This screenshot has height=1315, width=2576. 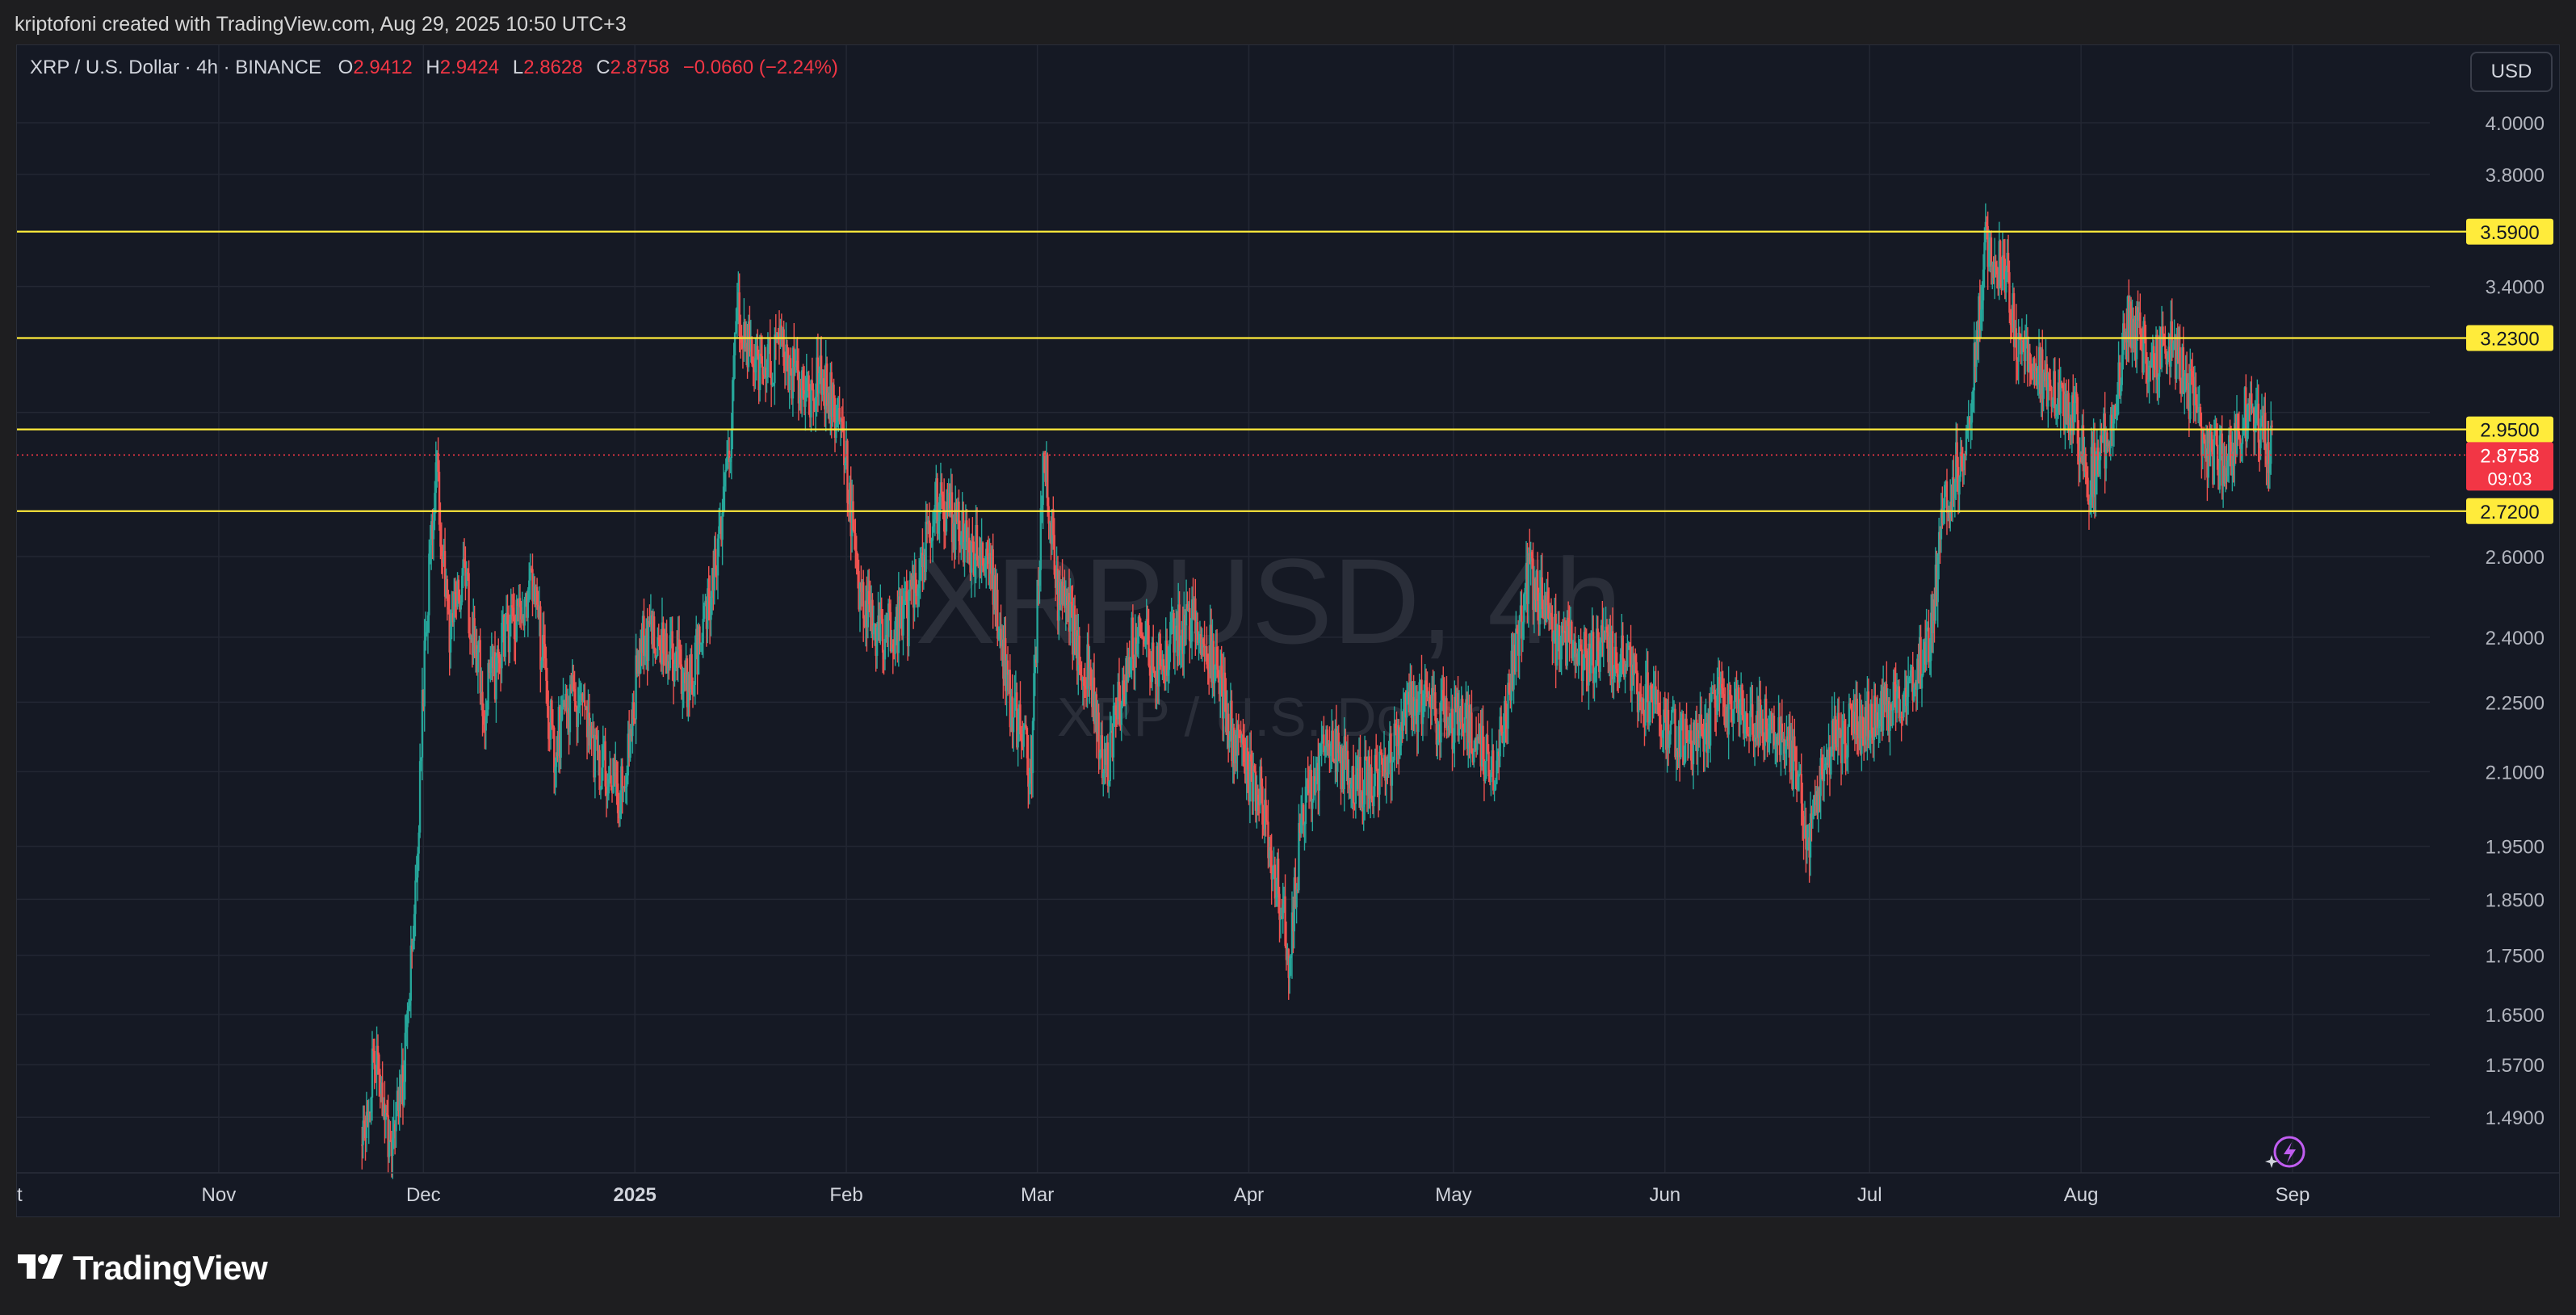 I want to click on watermark-ticker: XRPUSD, 4h, so click(x=1268, y=601).